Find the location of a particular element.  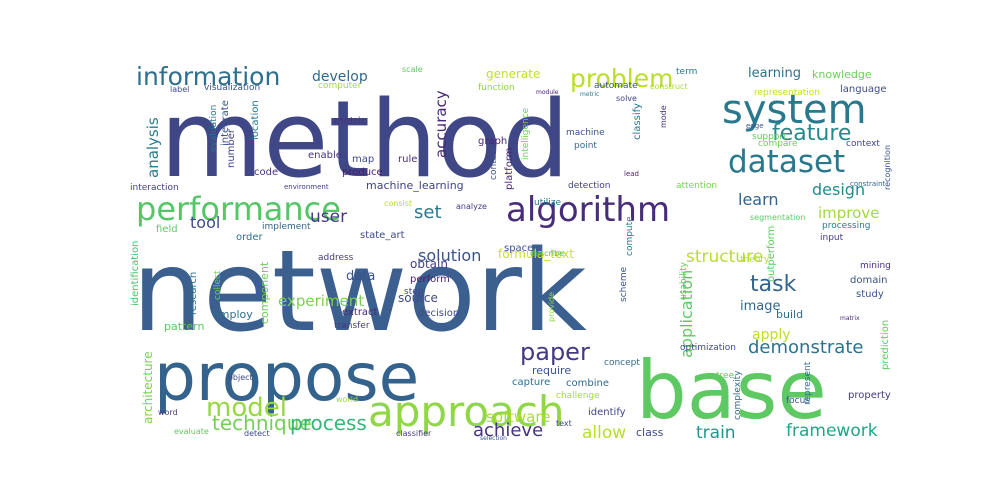

word-extract: extract is located at coordinates (360, 312).